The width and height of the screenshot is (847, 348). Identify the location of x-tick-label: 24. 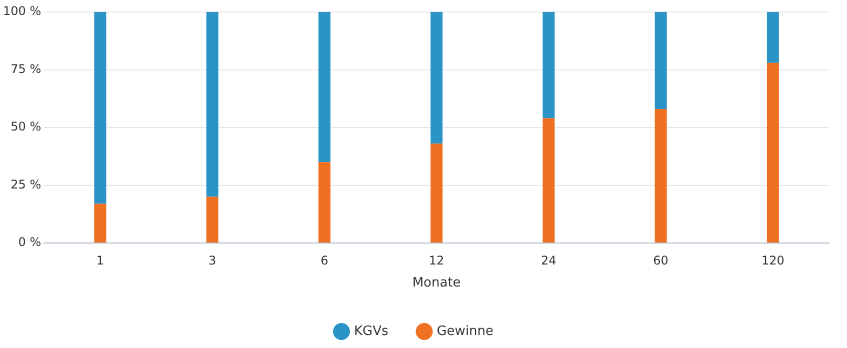
(548, 260).